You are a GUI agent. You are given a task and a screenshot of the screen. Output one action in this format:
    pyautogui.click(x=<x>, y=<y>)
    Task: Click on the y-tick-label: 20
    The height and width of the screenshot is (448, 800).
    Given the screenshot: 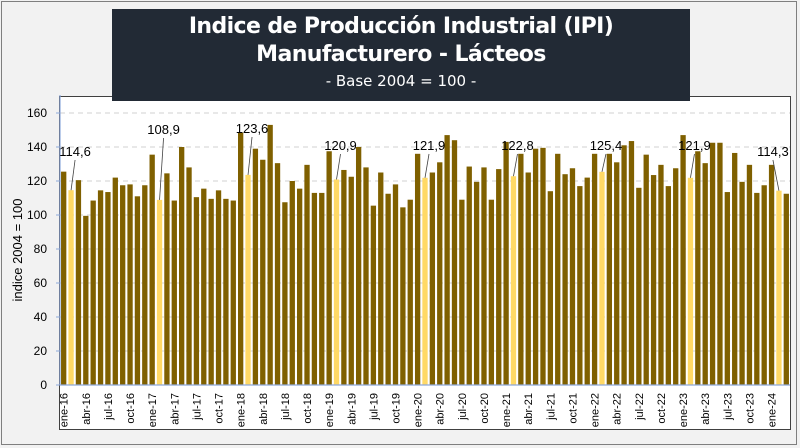 What is the action you would take?
    pyautogui.click(x=41, y=351)
    